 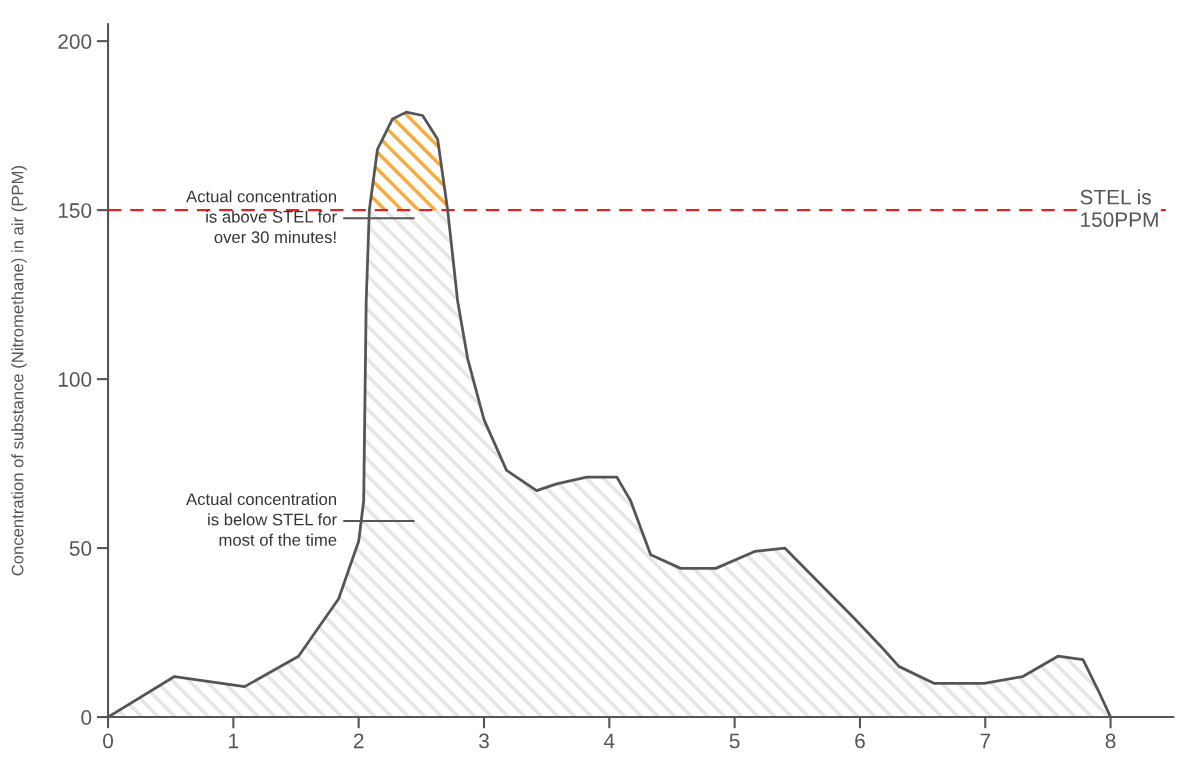 I want to click on y-tick-label: 0, so click(x=86, y=717).